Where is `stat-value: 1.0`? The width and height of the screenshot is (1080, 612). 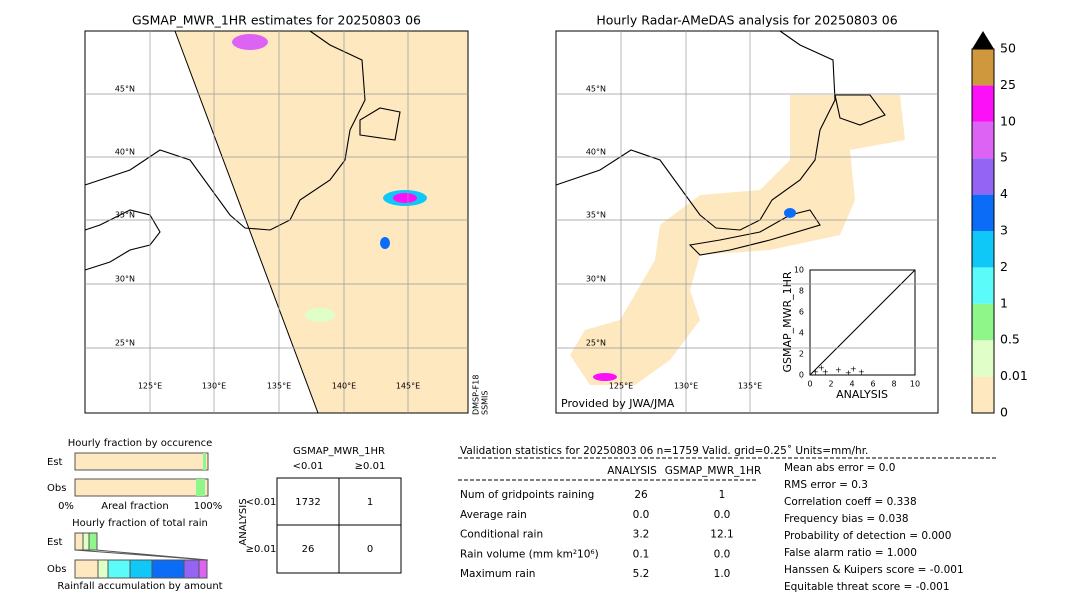
stat-value: 1.0 is located at coordinates (722, 574).